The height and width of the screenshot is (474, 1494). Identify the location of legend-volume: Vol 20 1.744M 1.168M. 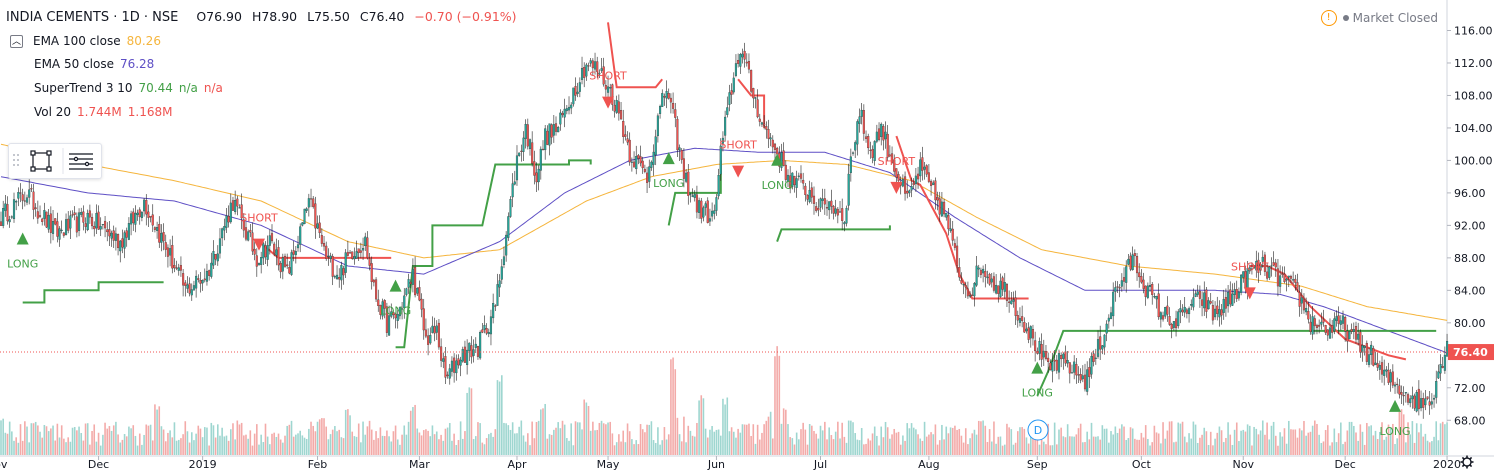
(103, 112).